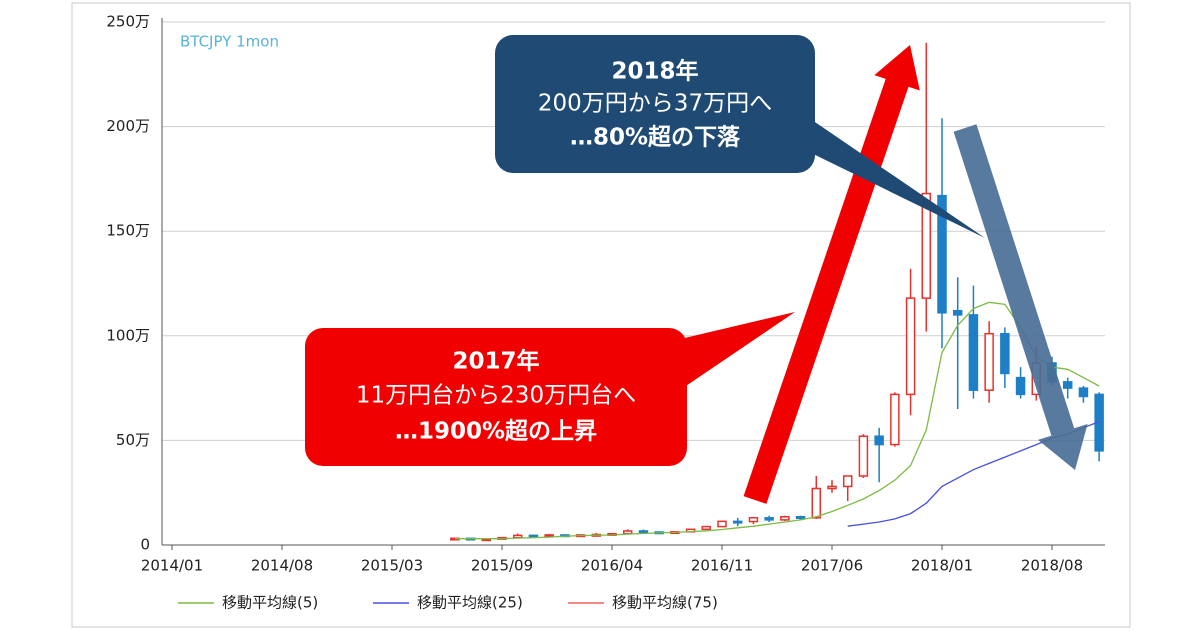 The image size is (1200, 634). I want to click on callout-2017: 2017年 11万円台から230万円台へ …1900%超の上昇, so click(550, 389).